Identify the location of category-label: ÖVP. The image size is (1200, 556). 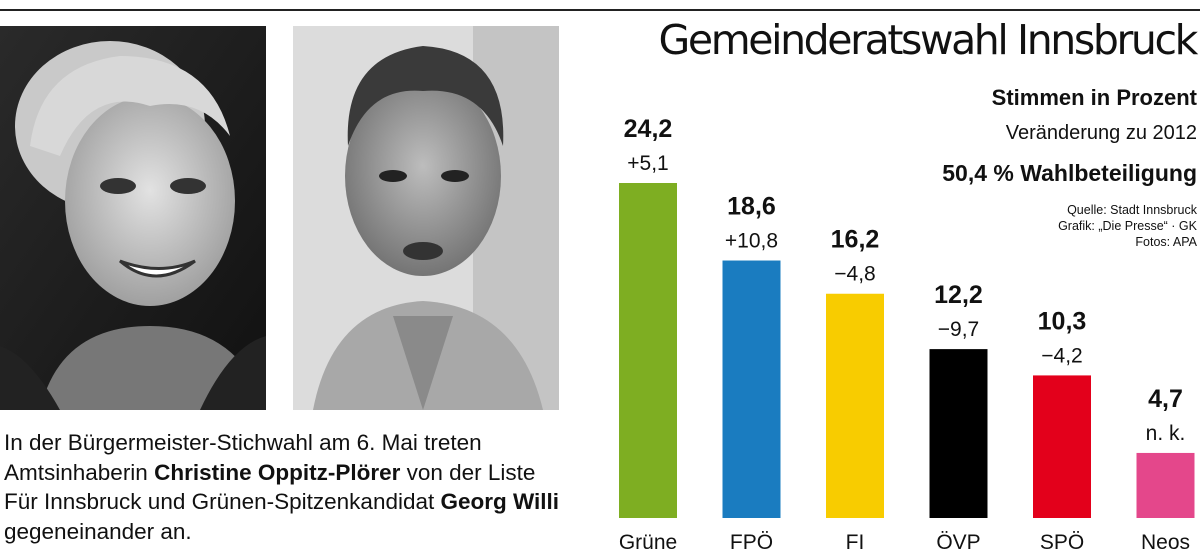
(958, 542).